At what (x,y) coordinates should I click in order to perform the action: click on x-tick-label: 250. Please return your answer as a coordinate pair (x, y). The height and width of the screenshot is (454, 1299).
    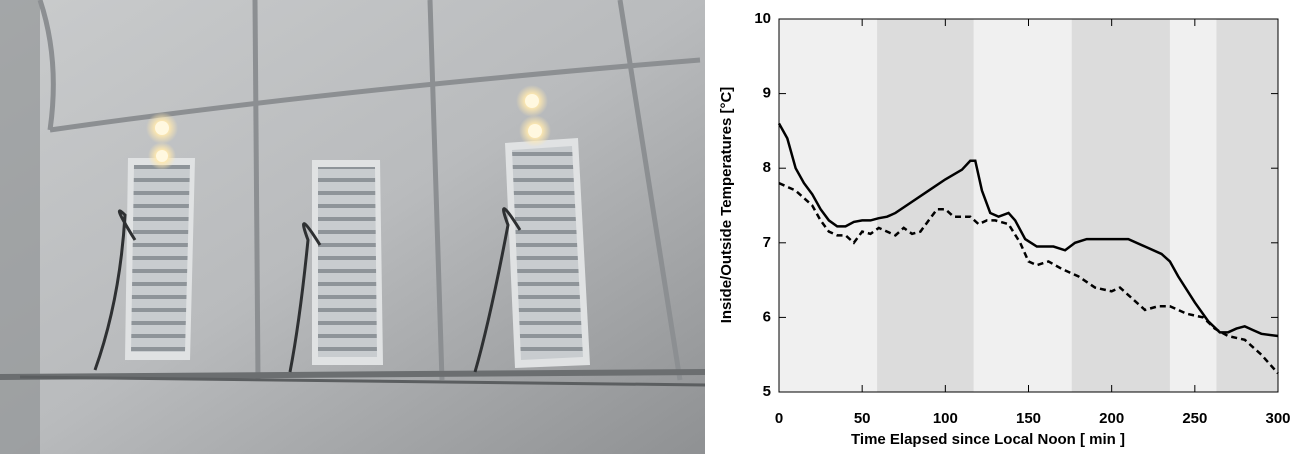
    Looking at the image, I should click on (1194, 418).